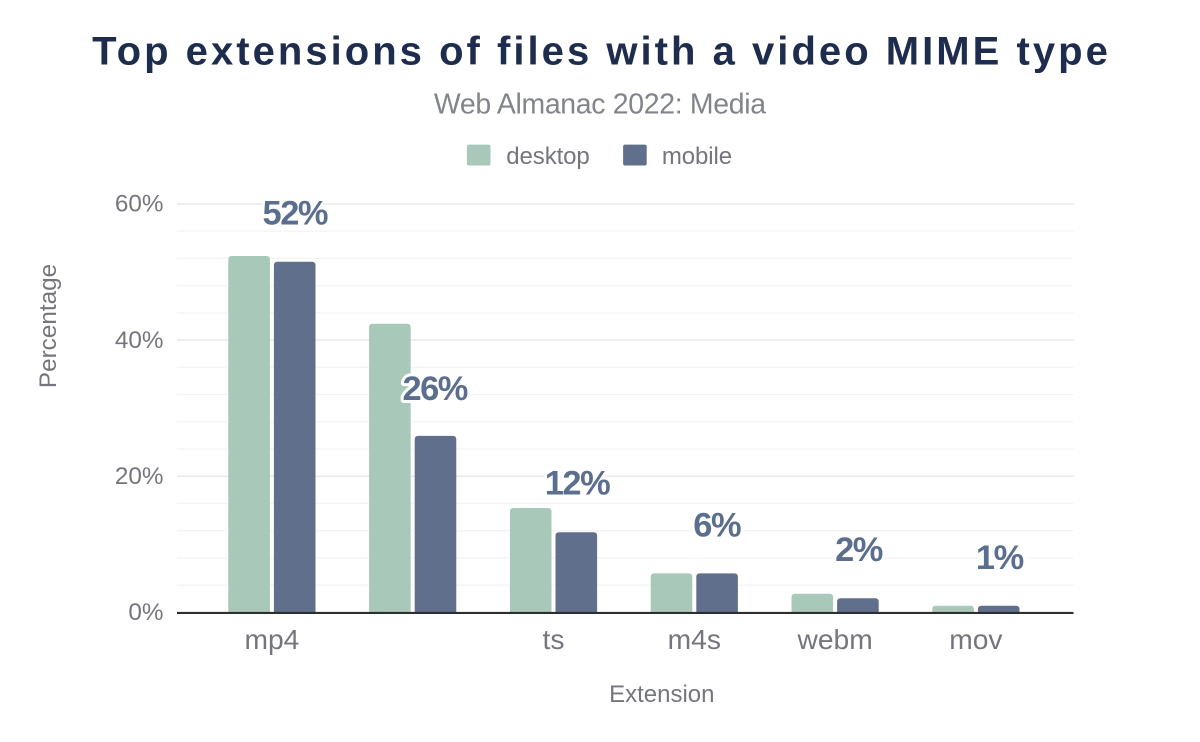 This screenshot has height=742, width=1200. What do you see at coordinates (271, 639) in the screenshot?
I see `svg-text: mp4` at bounding box center [271, 639].